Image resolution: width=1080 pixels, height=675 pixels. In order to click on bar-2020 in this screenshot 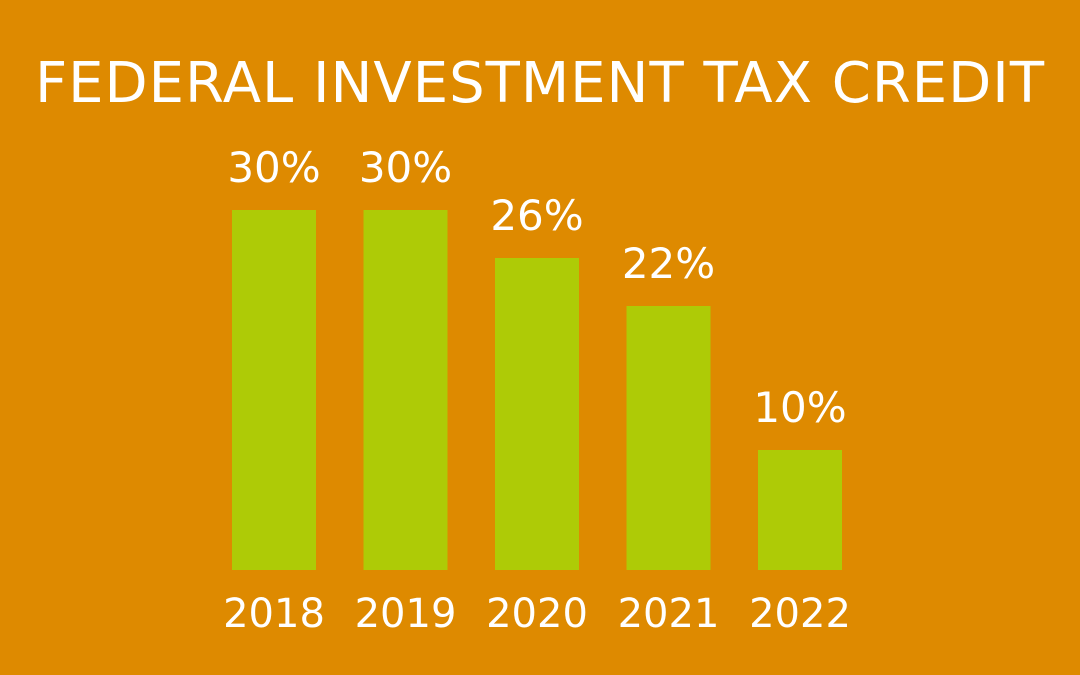, I will do `click(537, 414)`.